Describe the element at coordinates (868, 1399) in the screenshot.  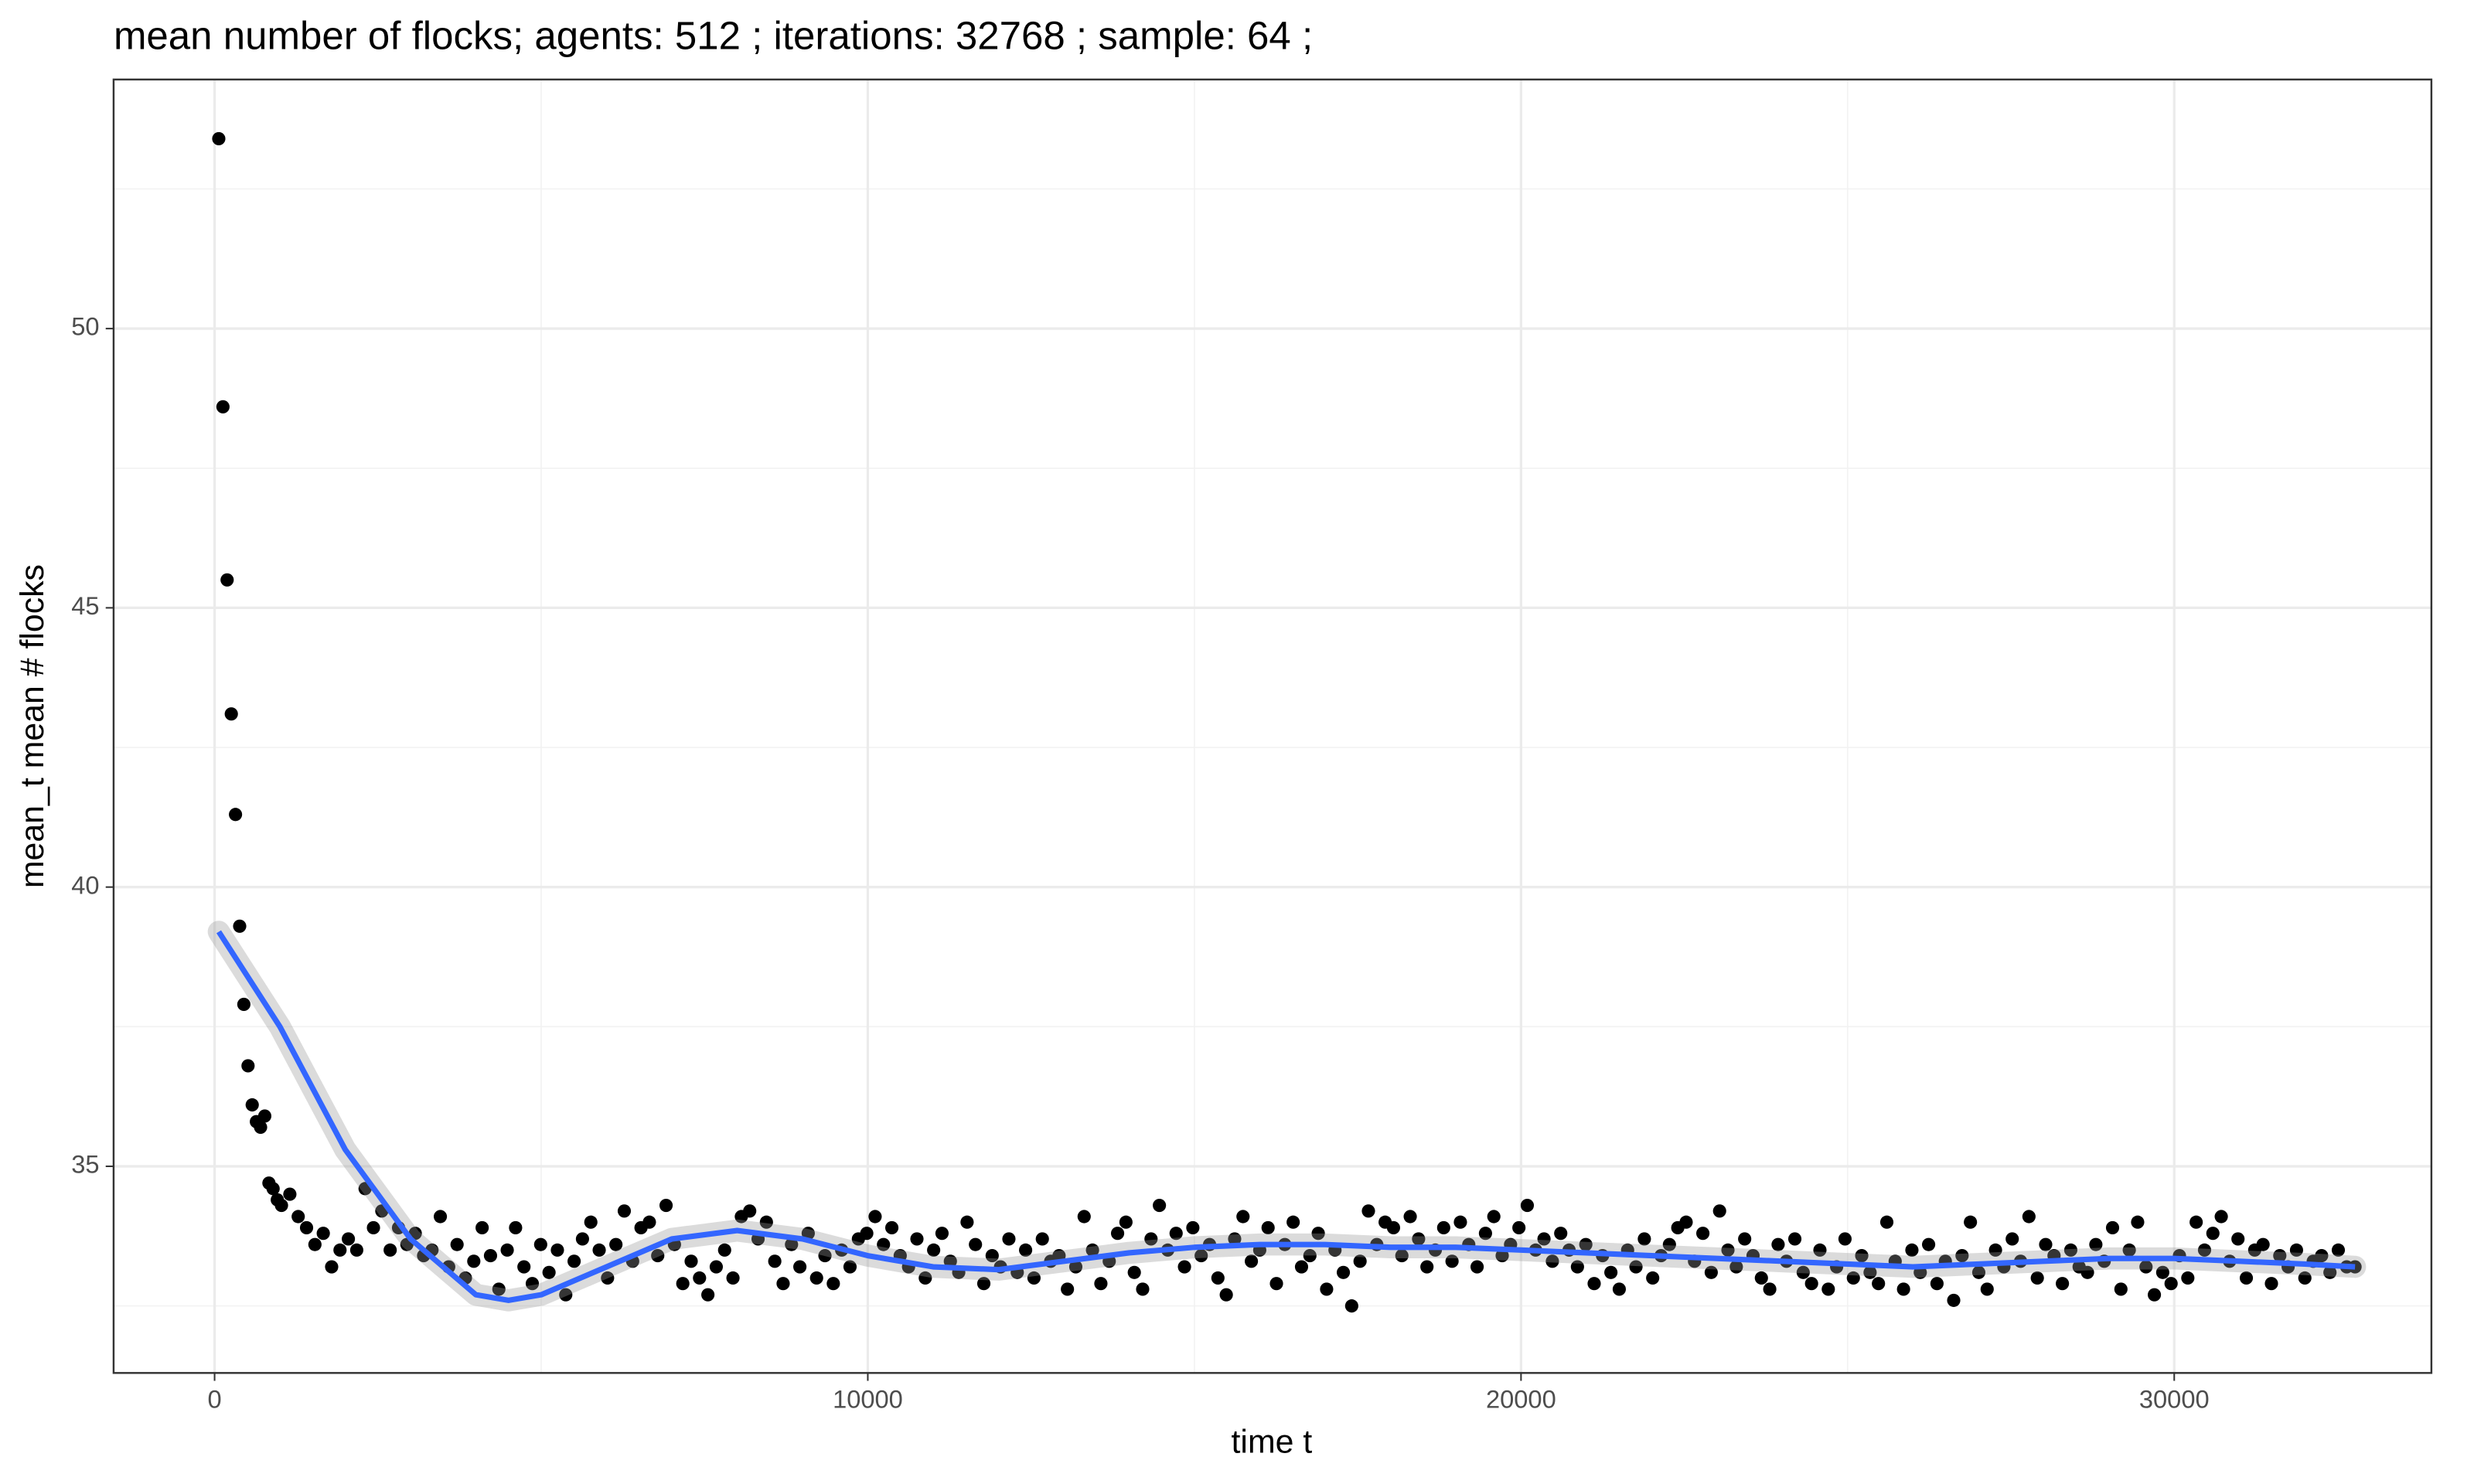
I see `x-tick-label: 10000` at that location.